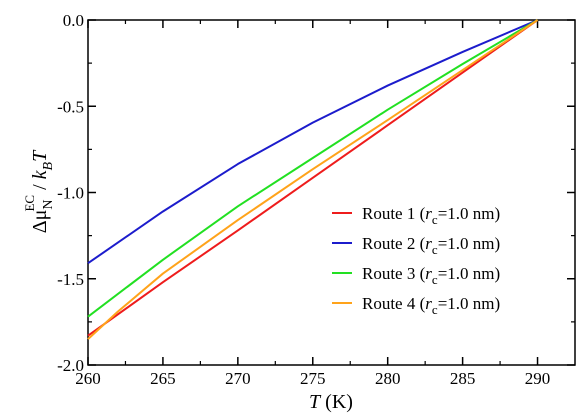  What do you see at coordinates (388, 378) in the screenshot?
I see `x-tick-label: 280` at bounding box center [388, 378].